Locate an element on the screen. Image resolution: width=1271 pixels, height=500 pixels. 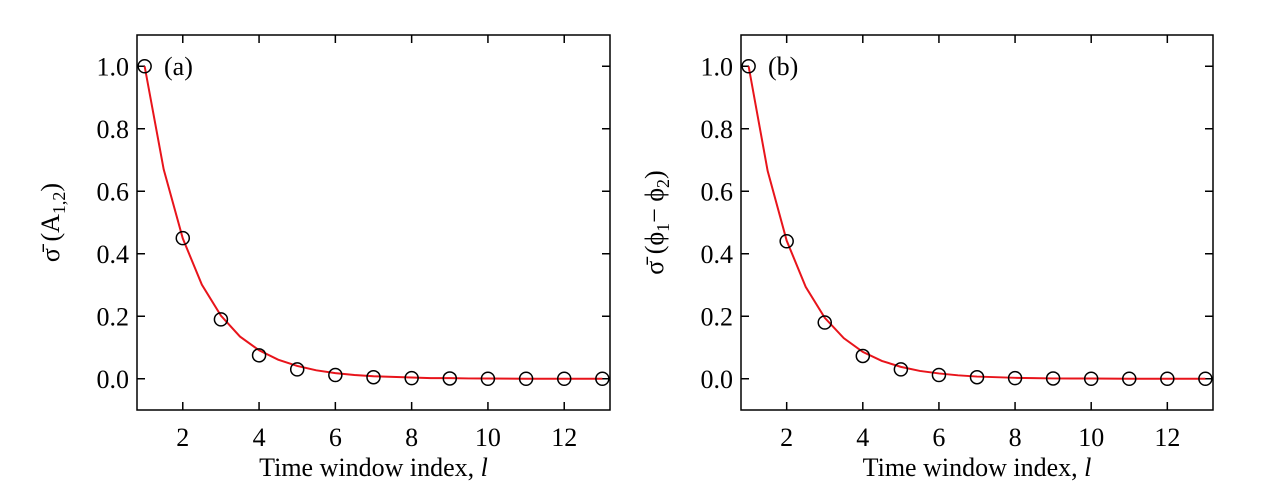
y-axis-label-part: 1,2 is located at coordinates (59, 203).